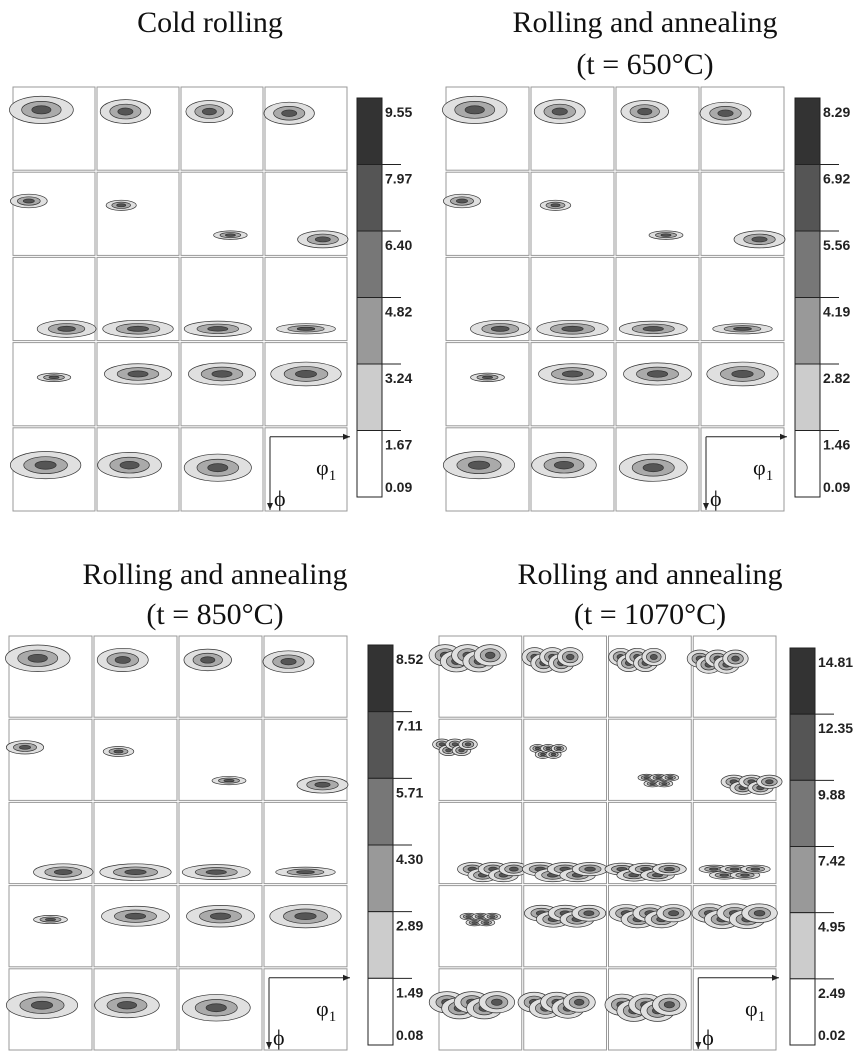  What do you see at coordinates (716, 498) in the screenshot?
I see `axis-label: ϕ` at bounding box center [716, 498].